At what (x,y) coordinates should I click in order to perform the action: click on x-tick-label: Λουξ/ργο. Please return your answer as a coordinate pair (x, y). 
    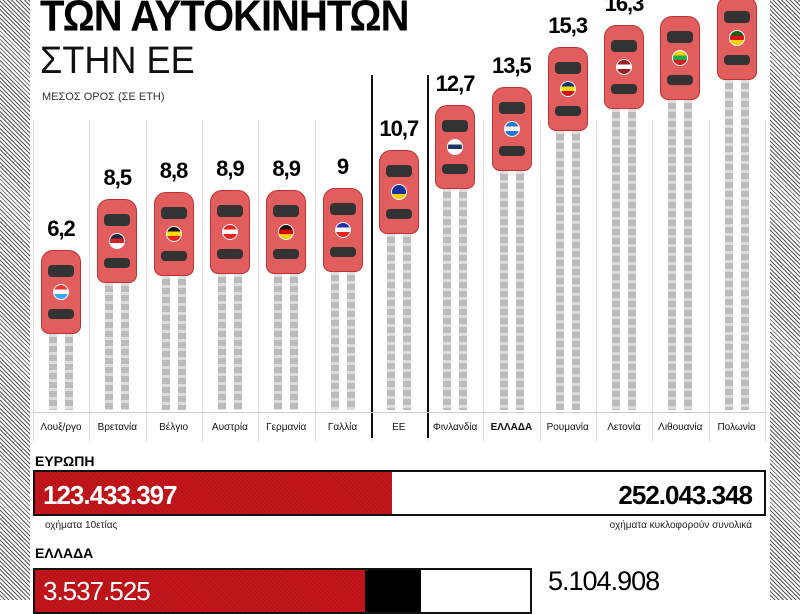
    Looking at the image, I should click on (61, 427).